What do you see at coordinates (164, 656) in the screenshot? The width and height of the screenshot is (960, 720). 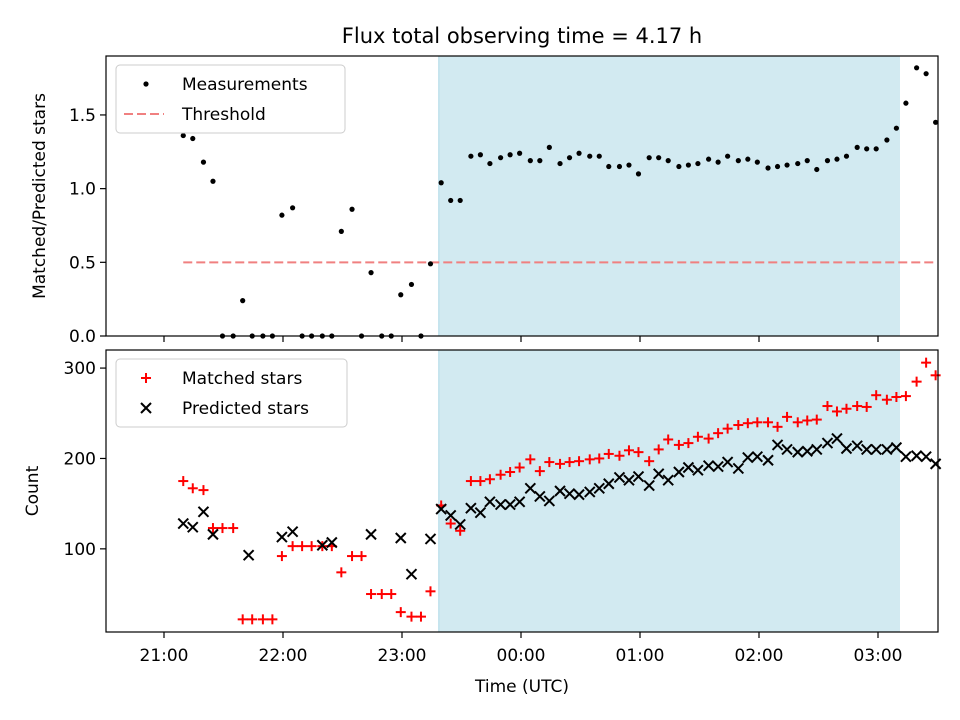 I see `x-tick-label: 21:00` at bounding box center [164, 656].